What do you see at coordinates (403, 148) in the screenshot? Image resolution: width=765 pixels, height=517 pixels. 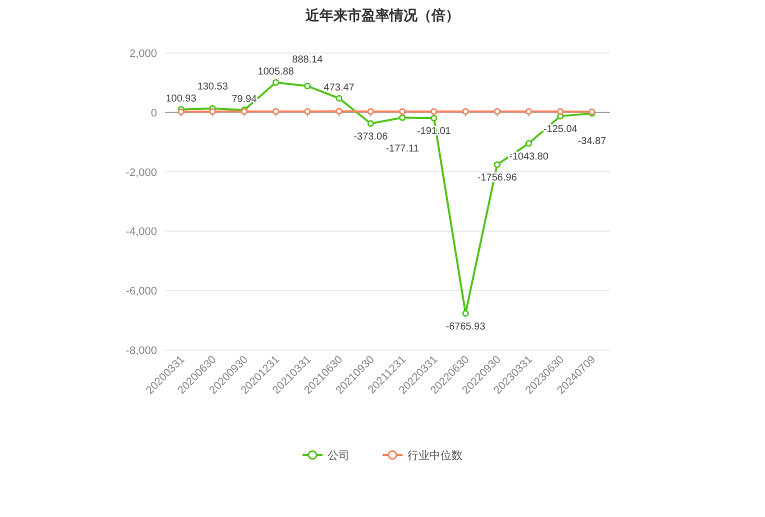 I see `data-label: -177.11` at bounding box center [403, 148].